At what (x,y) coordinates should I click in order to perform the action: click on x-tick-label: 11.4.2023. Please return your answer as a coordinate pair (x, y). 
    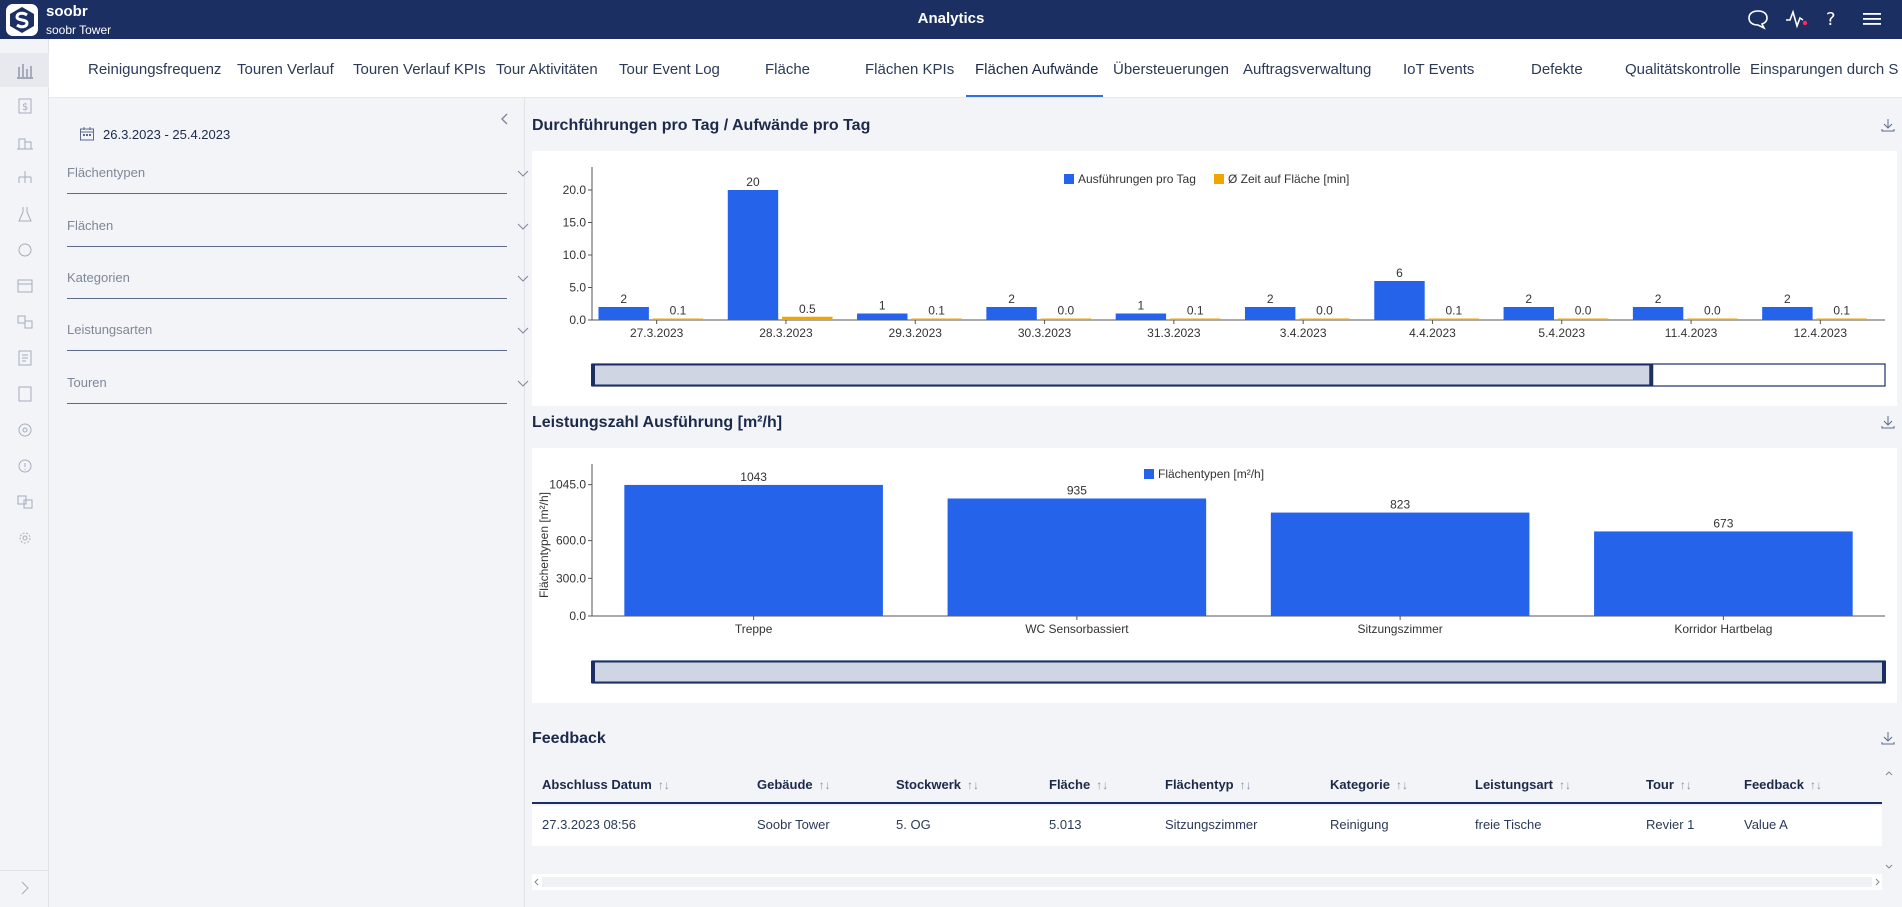
    Looking at the image, I should click on (1691, 333).